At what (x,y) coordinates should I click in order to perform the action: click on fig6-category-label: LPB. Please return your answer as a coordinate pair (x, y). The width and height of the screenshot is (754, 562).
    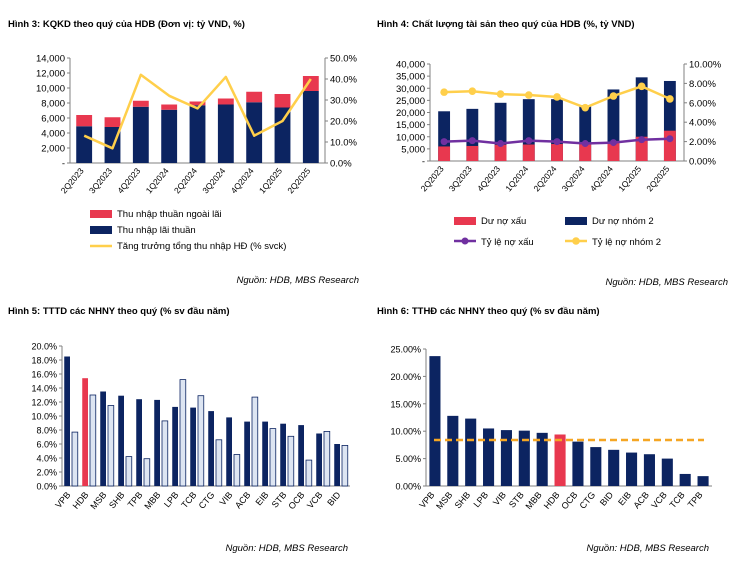
    Looking at the image, I should click on (480, 499).